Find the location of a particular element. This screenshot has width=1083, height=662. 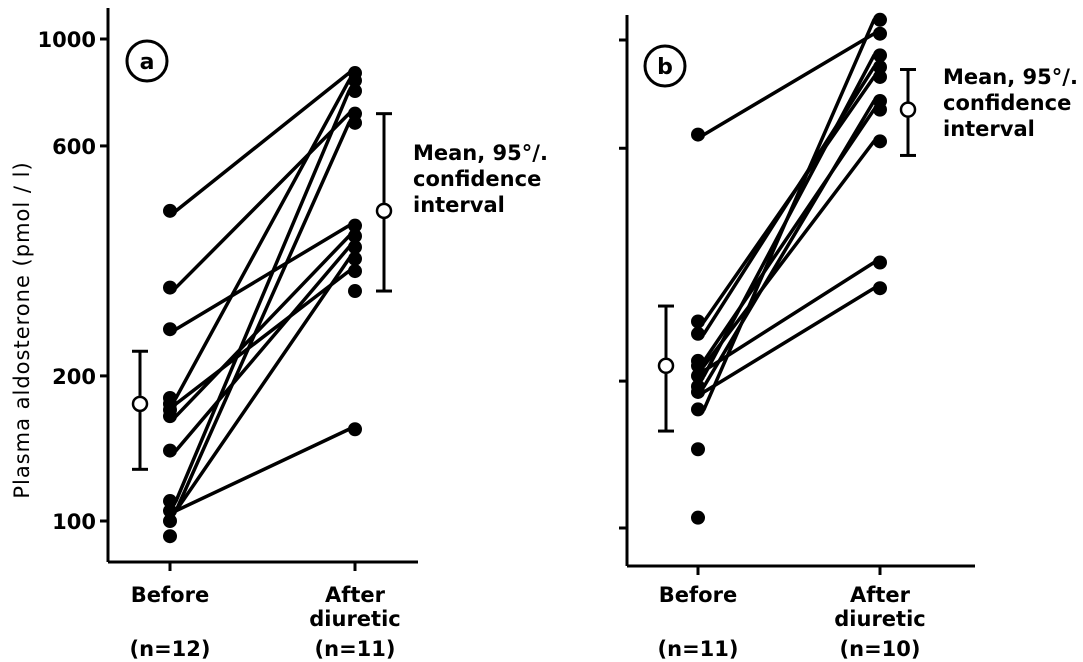

panel-letter: a is located at coordinates (147, 62).